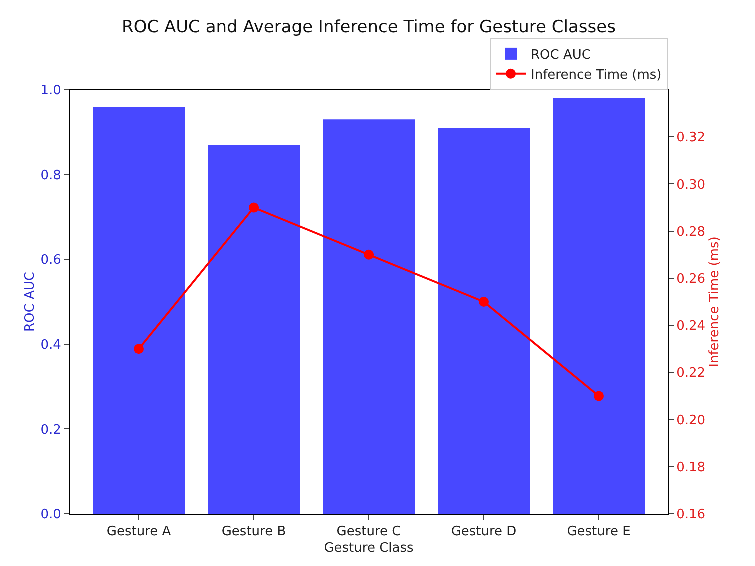 This screenshot has height=566, width=755. Describe the element at coordinates (691, 326) in the screenshot. I see `y2-tick-label: 0.24` at that location.